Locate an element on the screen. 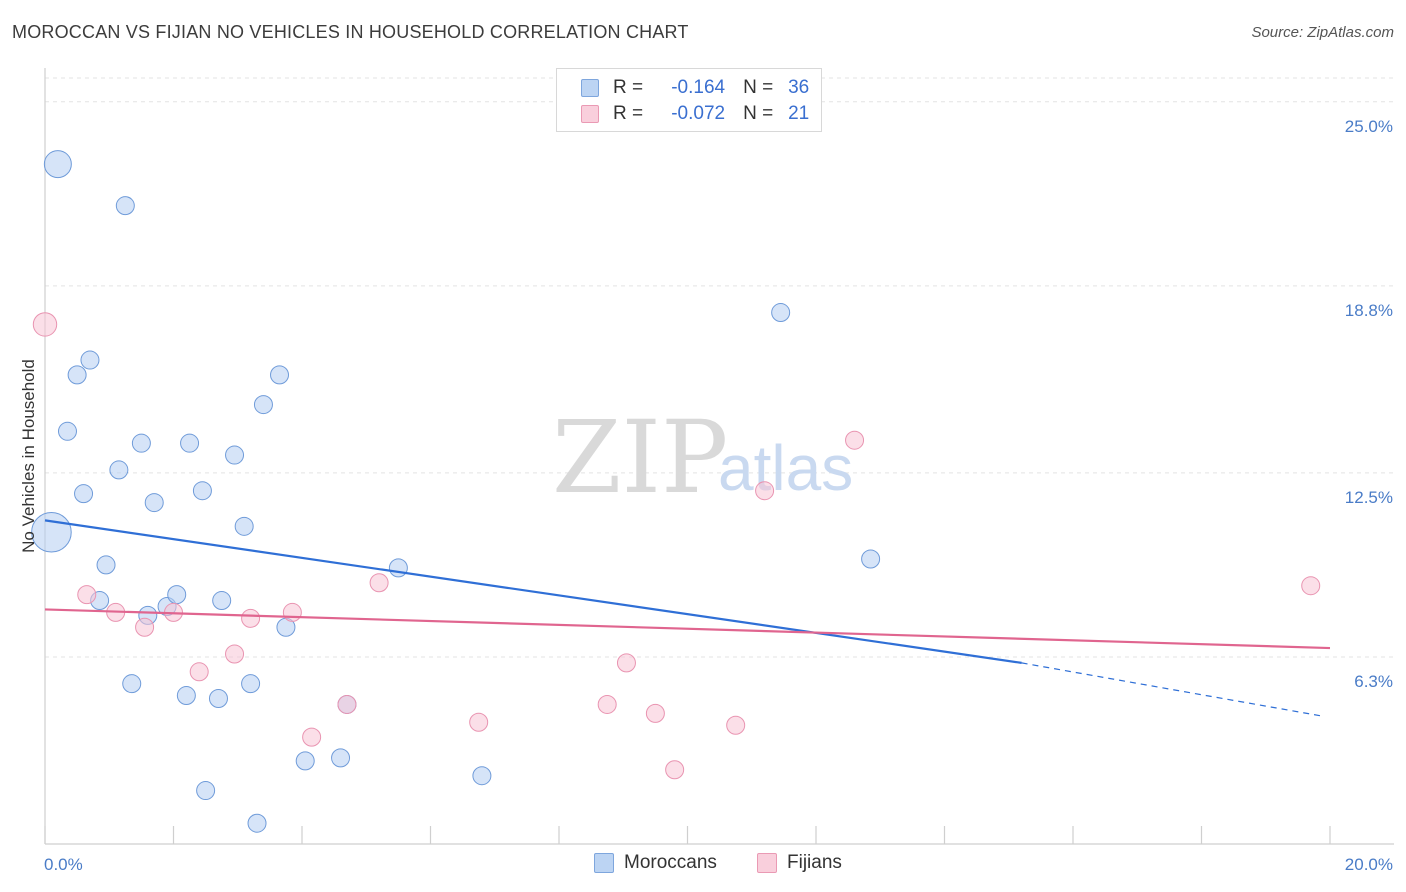 This screenshot has height=892, width=1406. legend-row-fijians: R = -0.072 N = 21 is located at coordinates (695, 114).